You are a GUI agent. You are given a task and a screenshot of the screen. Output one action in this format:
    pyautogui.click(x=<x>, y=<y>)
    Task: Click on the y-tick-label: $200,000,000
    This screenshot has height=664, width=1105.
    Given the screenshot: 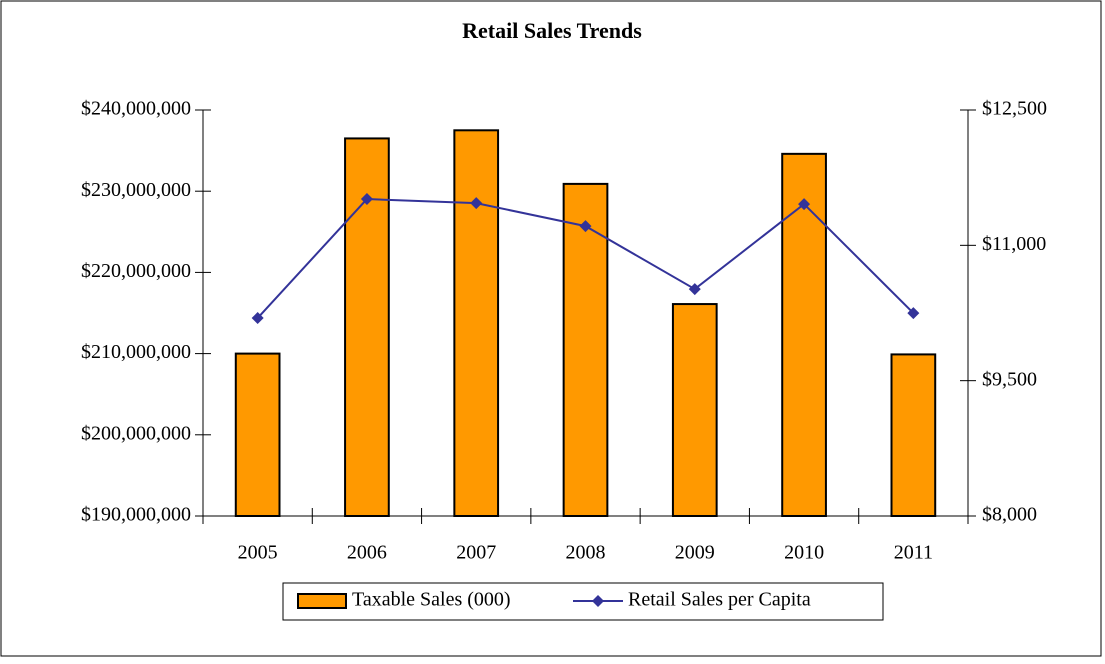 What is the action you would take?
    pyautogui.click(x=136, y=433)
    